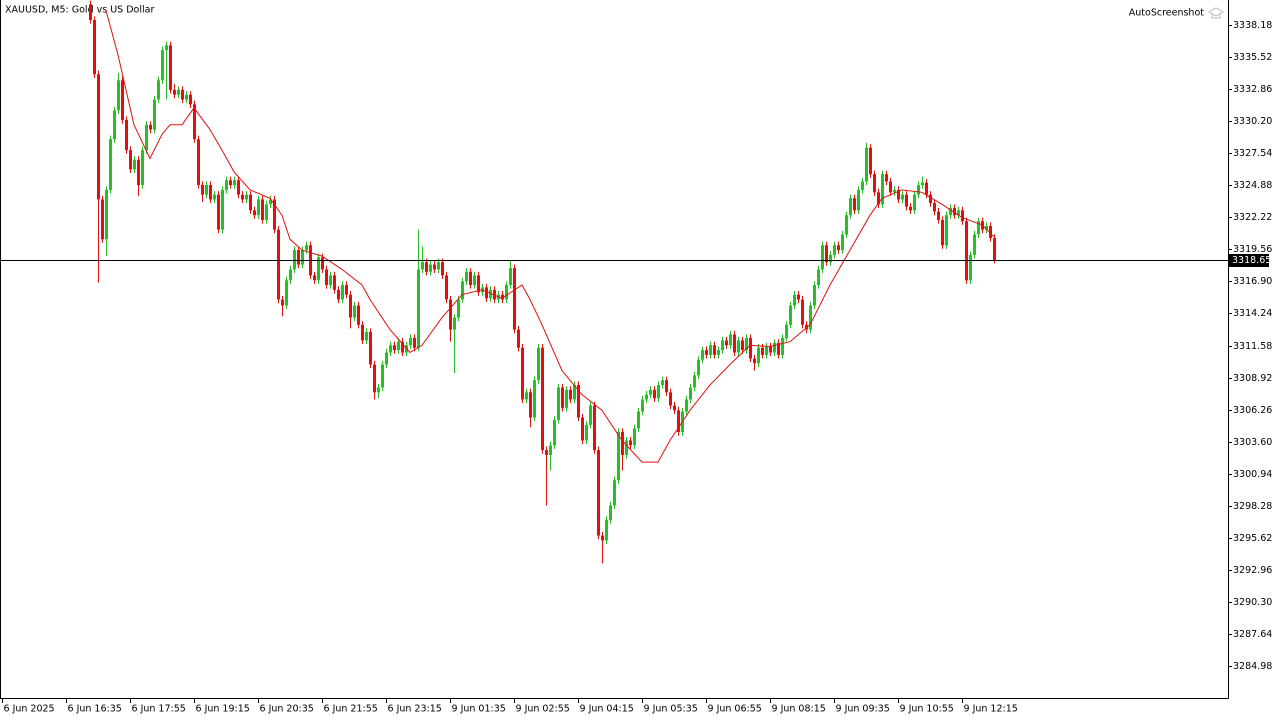  Describe the element at coordinates (543, 709) in the screenshot. I see `x-tick-label: 9 Jun 02:55` at that location.